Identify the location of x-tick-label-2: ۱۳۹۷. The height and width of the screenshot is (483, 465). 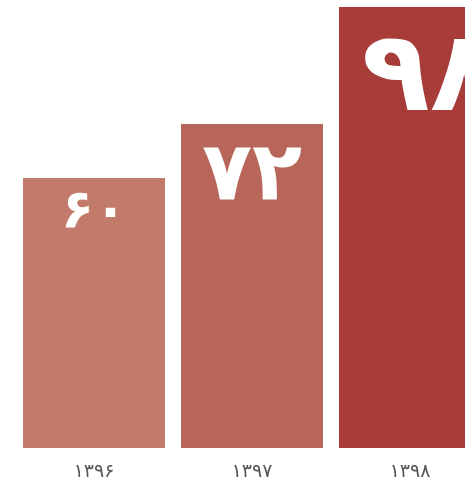
(252, 471).